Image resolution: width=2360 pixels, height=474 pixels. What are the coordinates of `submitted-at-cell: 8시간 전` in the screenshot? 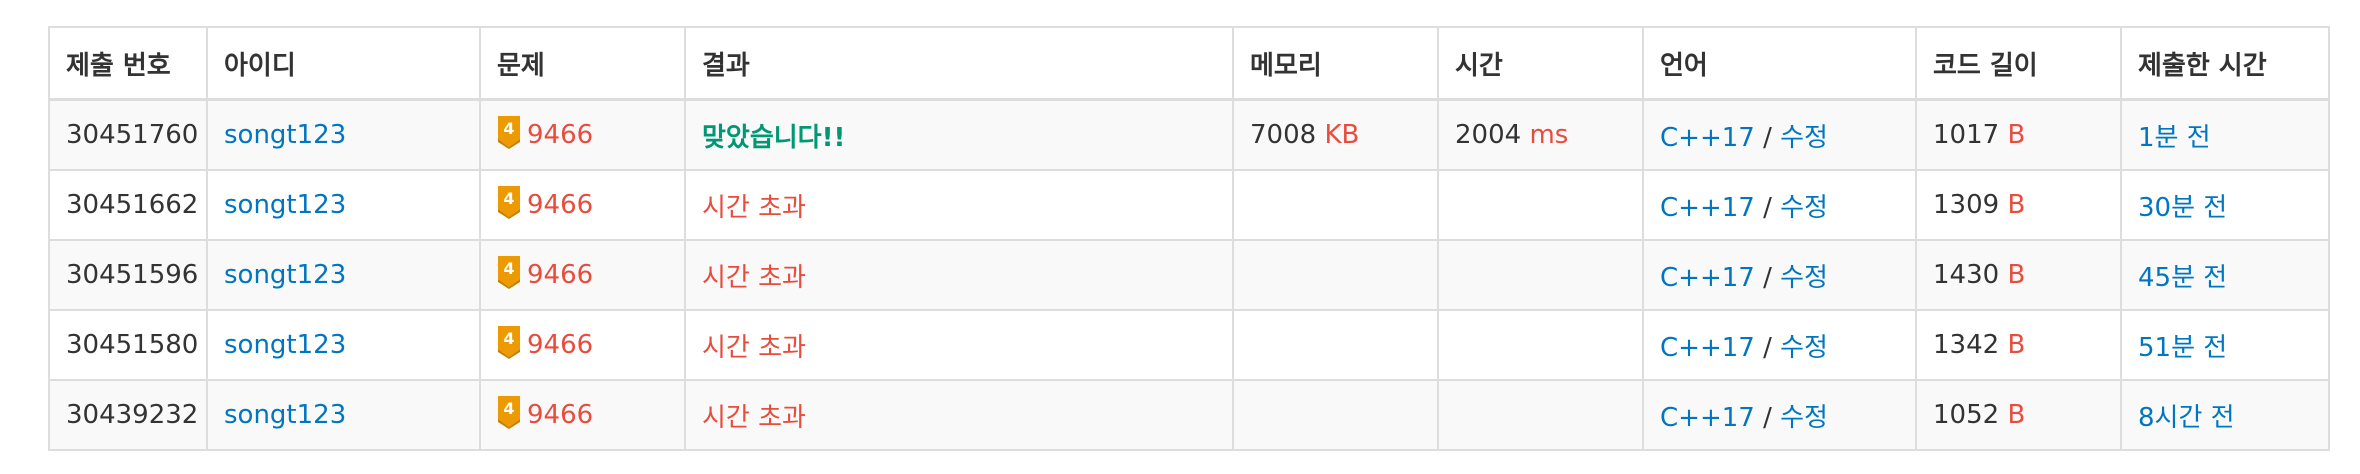 It's located at (2225, 415).